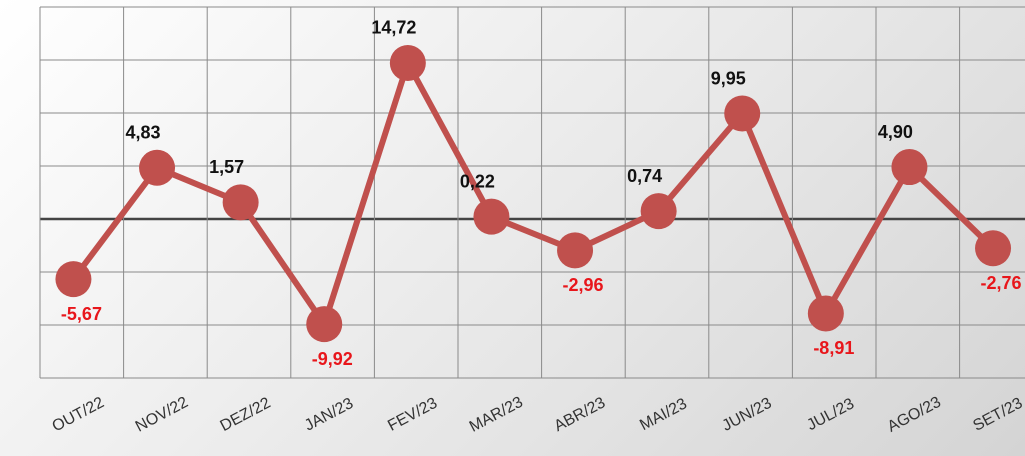  What do you see at coordinates (477, 181) in the screenshot?
I see `data-label: 0,22` at bounding box center [477, 181].